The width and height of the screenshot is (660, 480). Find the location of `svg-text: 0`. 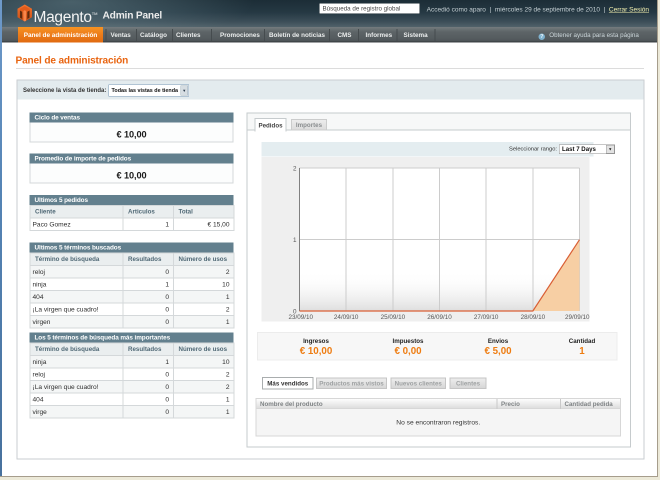

svg-text: 0 is located at coordinates (295, 312).